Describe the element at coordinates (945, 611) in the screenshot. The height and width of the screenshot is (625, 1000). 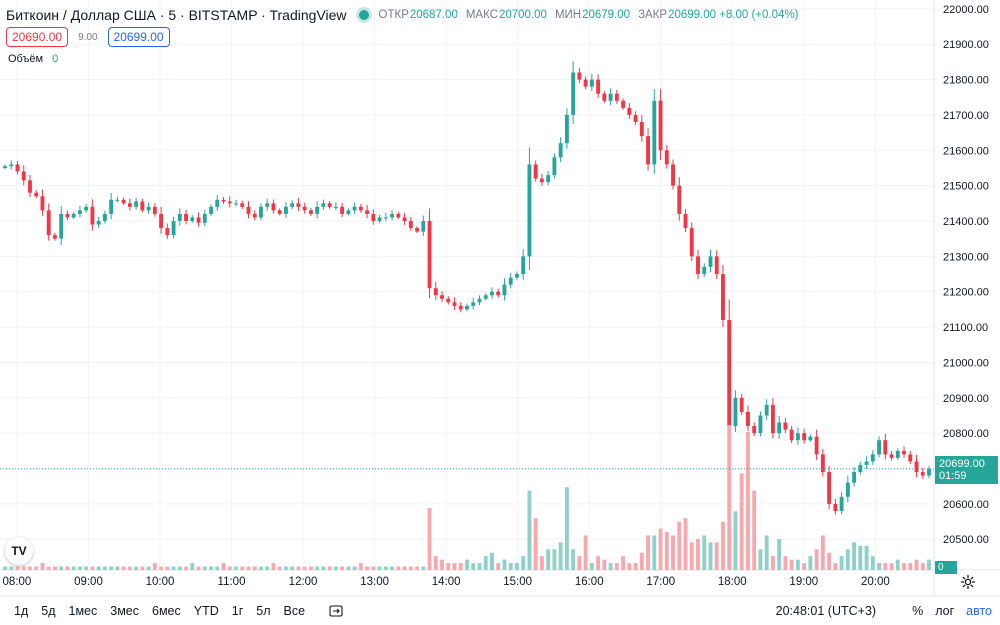
I see `log-scale-button: лог` at that location.